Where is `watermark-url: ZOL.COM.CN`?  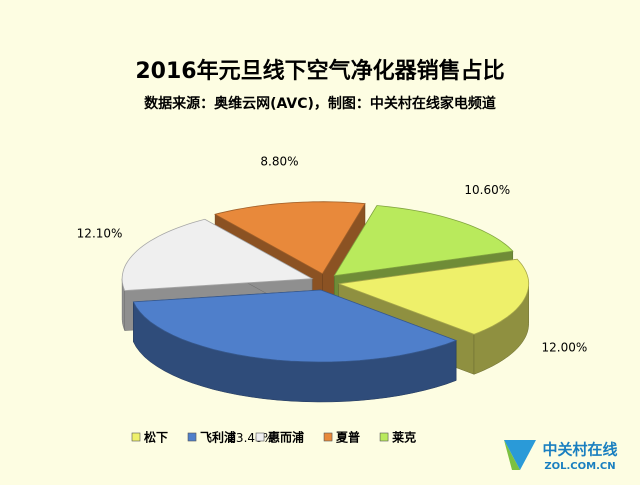
watermark-url: ZOL.COM.CN is located at coordinates (579, 466).